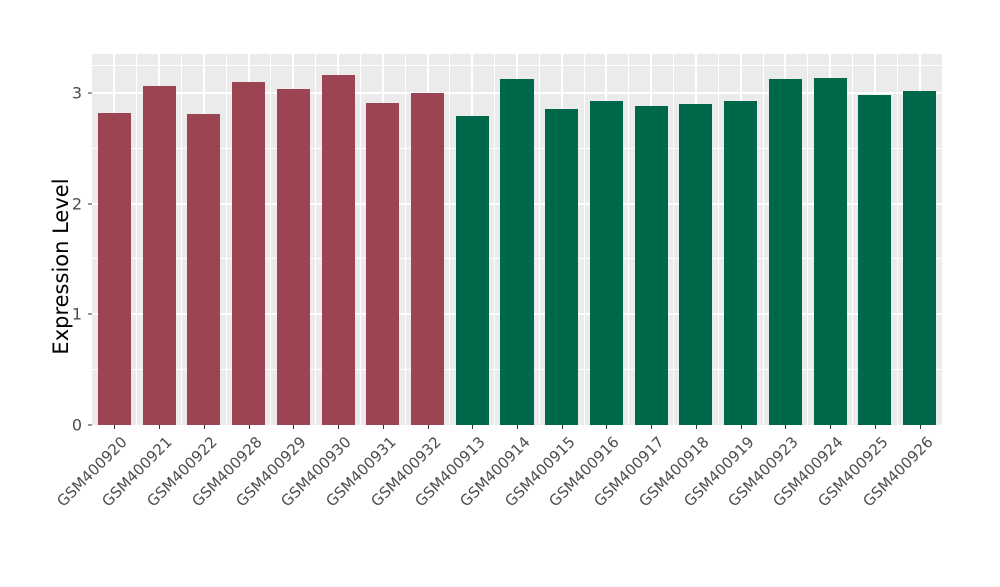  What do you see at coordinates (72, 290) in the screenshot?
I see `y-axis: 0 1 2 3` at bounding box center [72, 290].